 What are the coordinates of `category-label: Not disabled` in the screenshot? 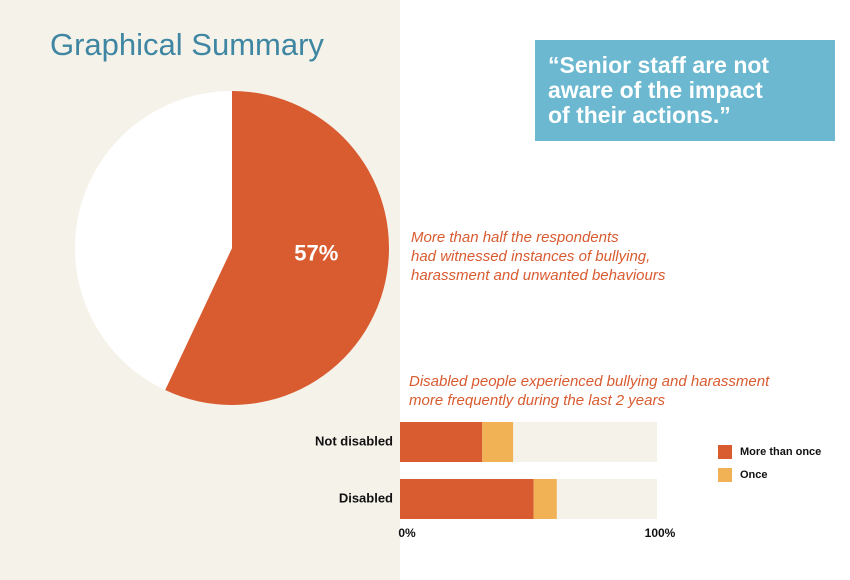 It's located at (354, 440).